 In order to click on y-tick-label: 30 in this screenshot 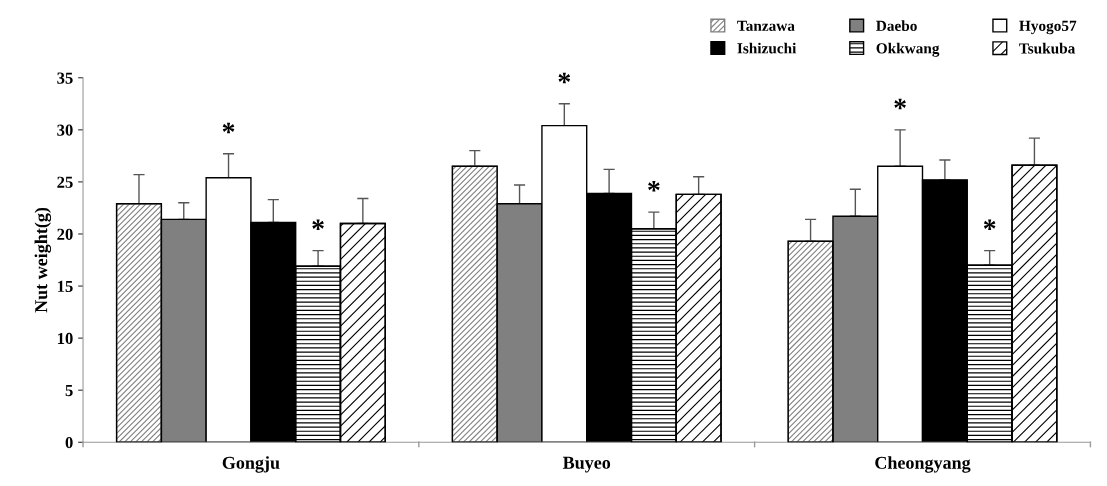, I will do `click(65, 130)`.